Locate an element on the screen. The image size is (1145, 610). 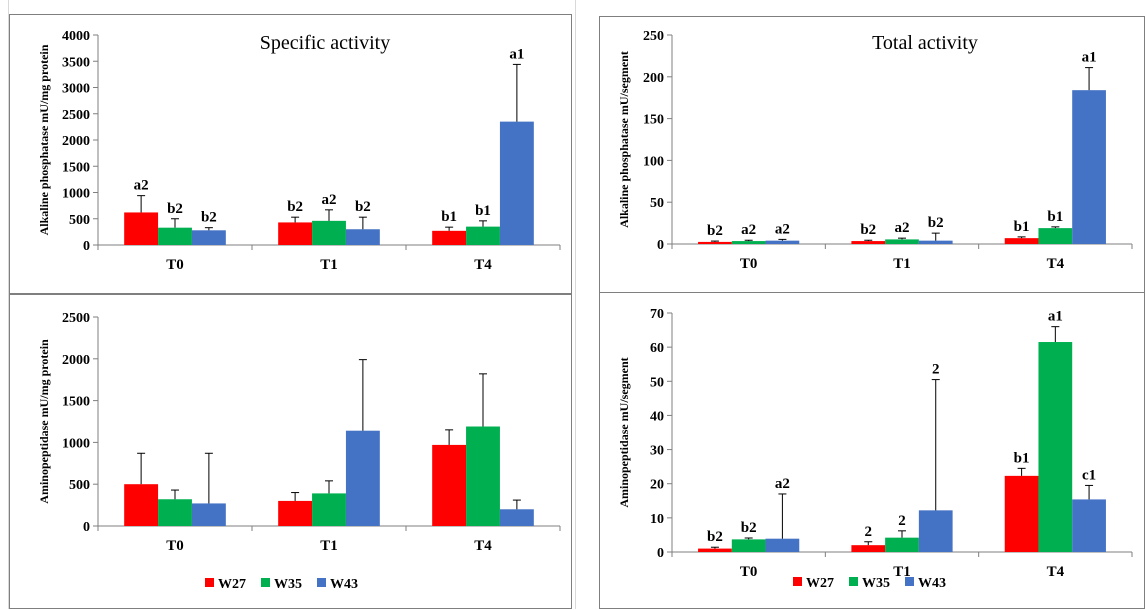
legend-swatch-w27 is located at coordinates (209, 582).